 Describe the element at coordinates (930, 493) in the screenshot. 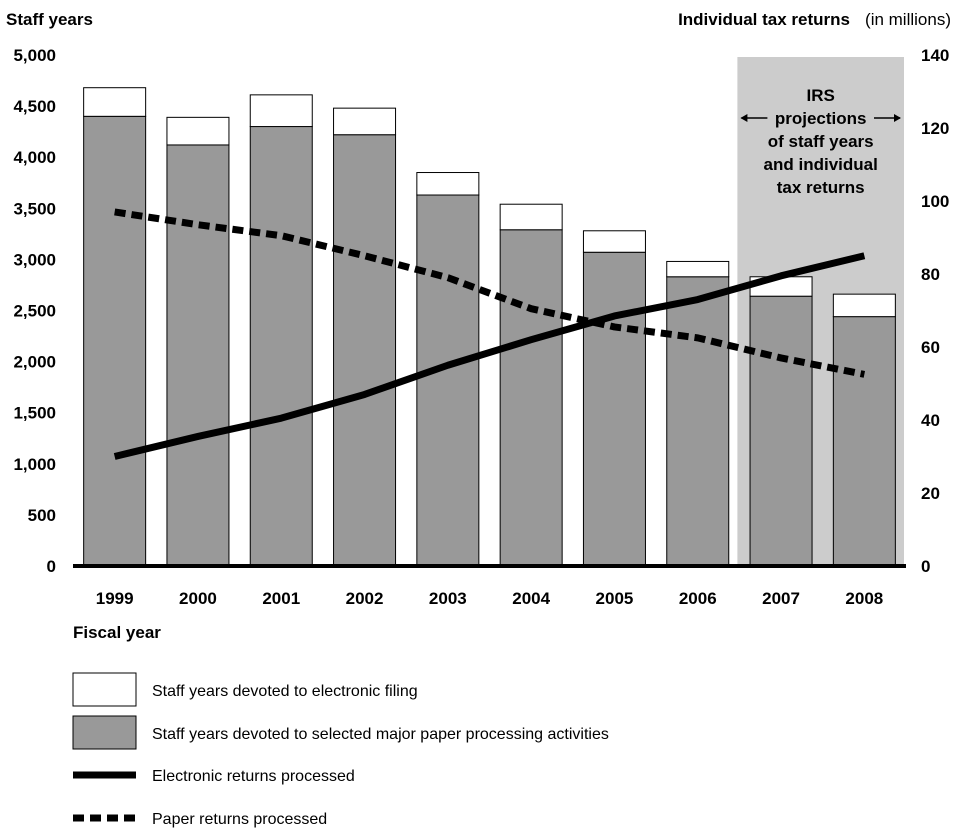

I see `right-tick-label: 20` at that location.